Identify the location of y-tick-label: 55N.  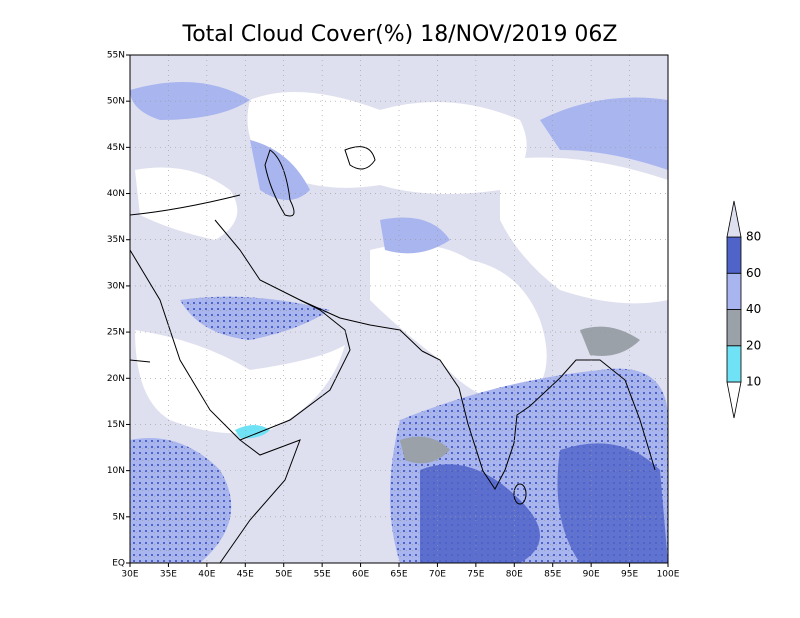
(116, 56).